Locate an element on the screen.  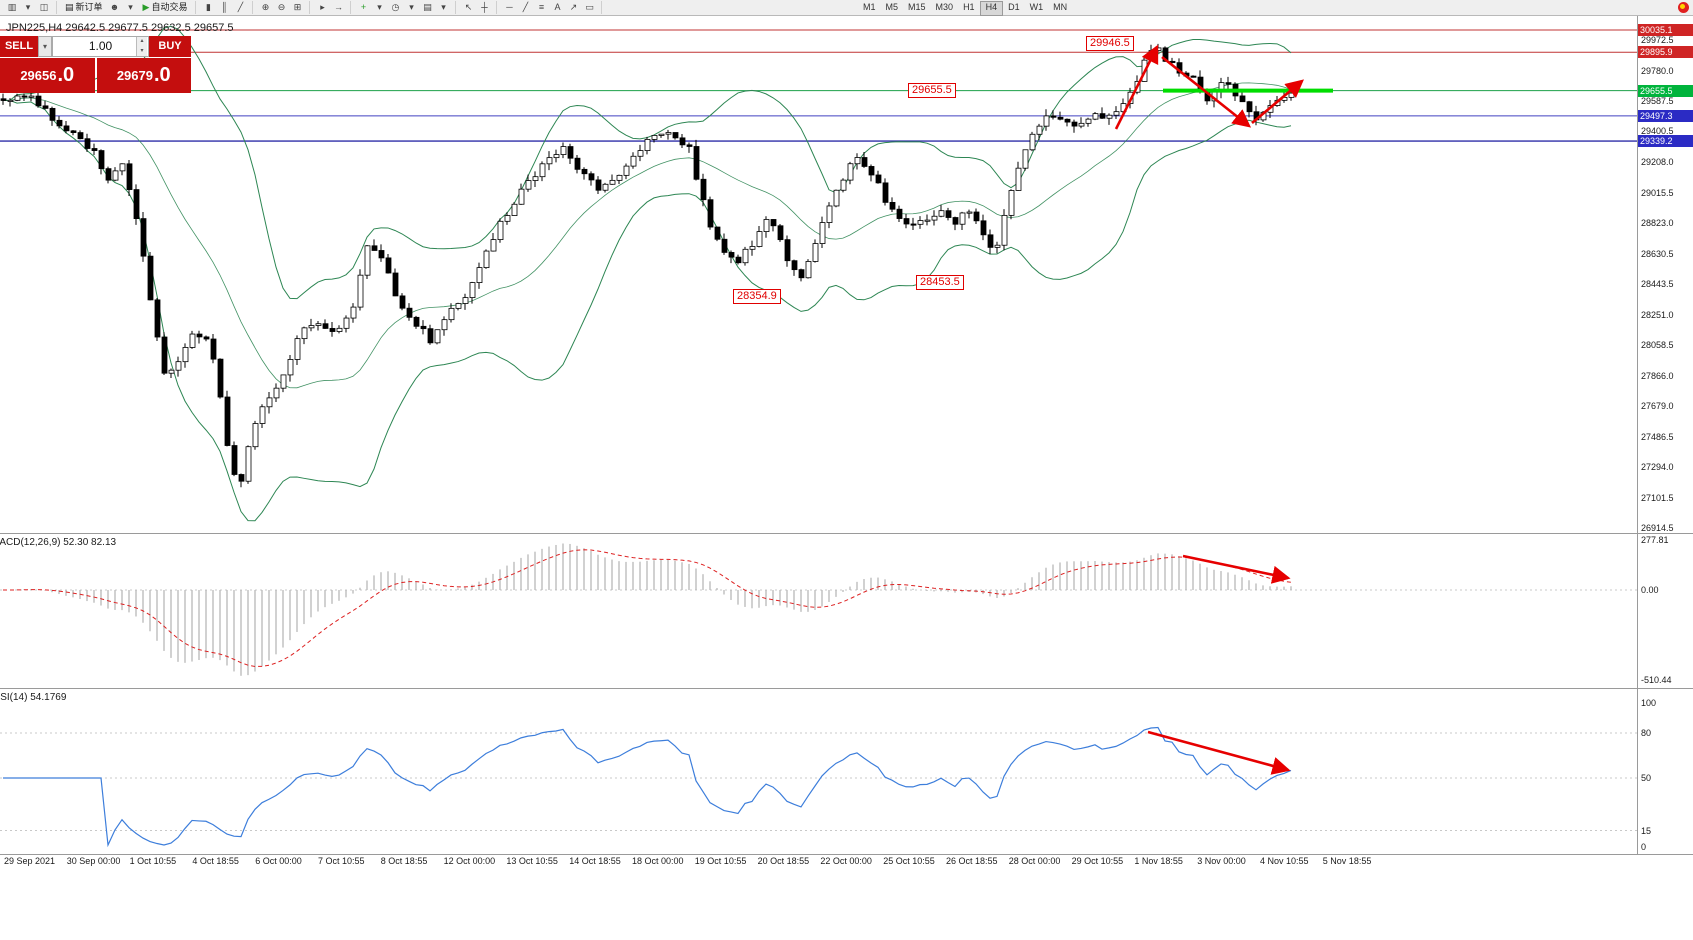
order-type-dropdown: ▾ is located at coordinates (45, 46).